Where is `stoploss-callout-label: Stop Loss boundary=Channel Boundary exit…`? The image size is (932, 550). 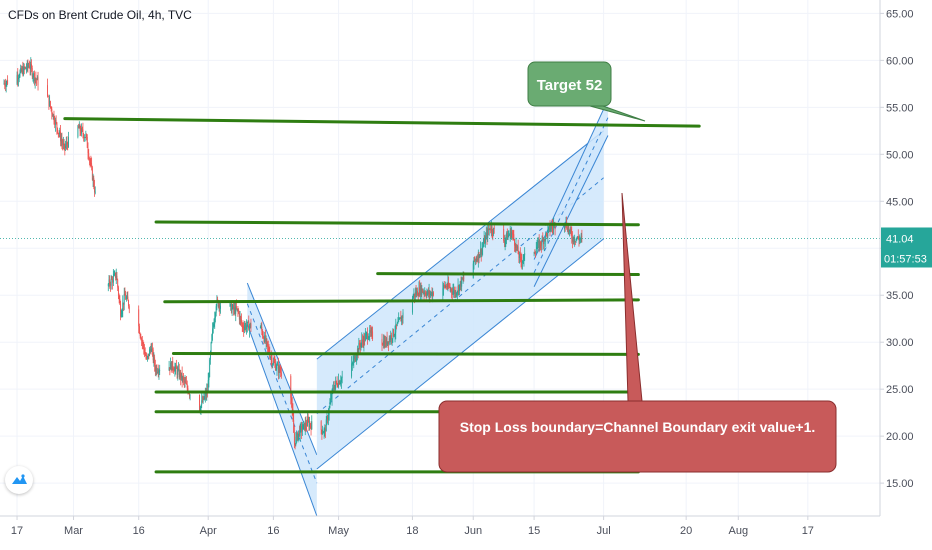
stoploss-callout-label: Stop Loss boundary=Channel Boundary exit… is located at coordinates (638, 427).